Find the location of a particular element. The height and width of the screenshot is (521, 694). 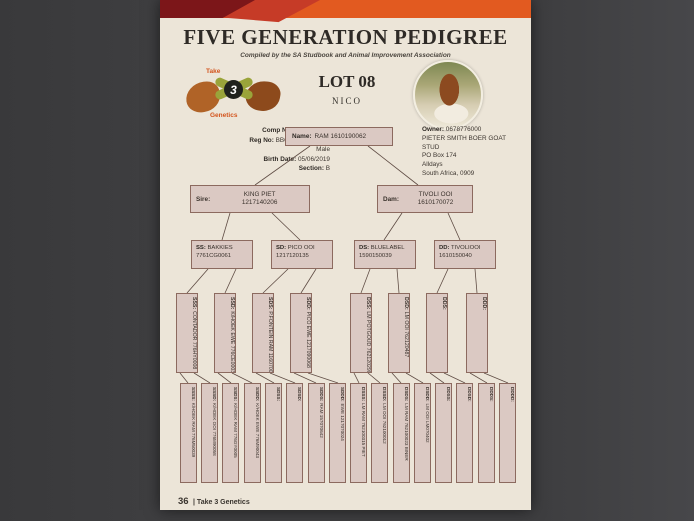

dsdd-label: DSDD: is located at coordinates (427, 394).